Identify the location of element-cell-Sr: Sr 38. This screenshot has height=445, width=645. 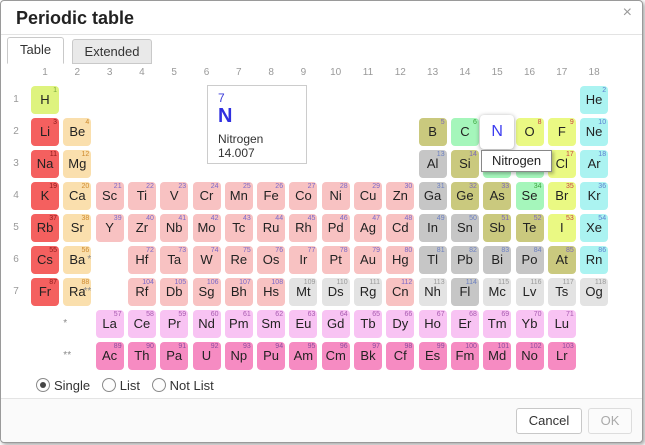
(77, 228).